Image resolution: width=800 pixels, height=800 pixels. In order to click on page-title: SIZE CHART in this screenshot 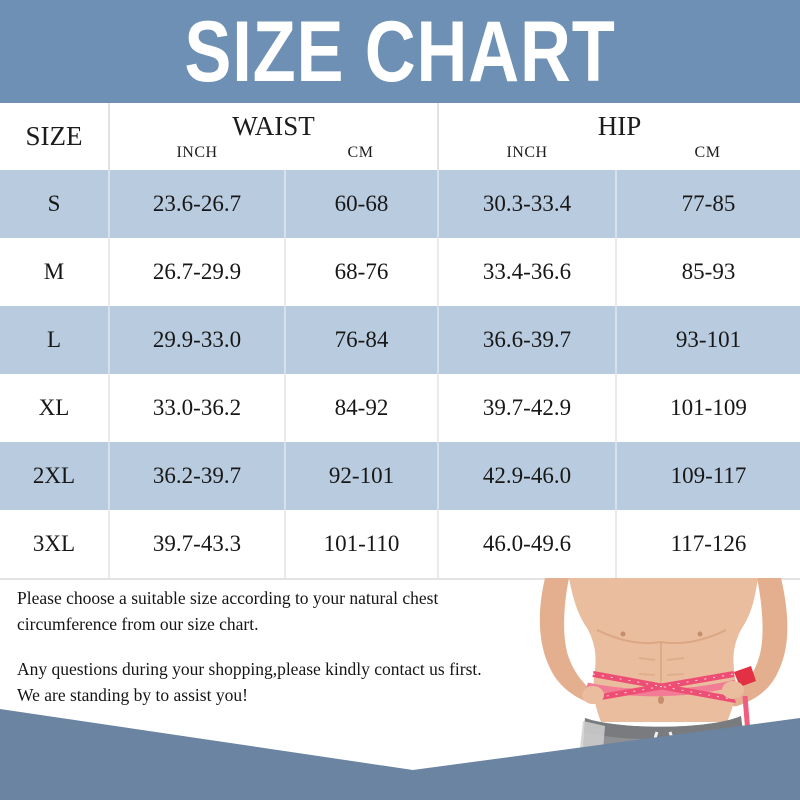, I will do `click(400, 51)`.